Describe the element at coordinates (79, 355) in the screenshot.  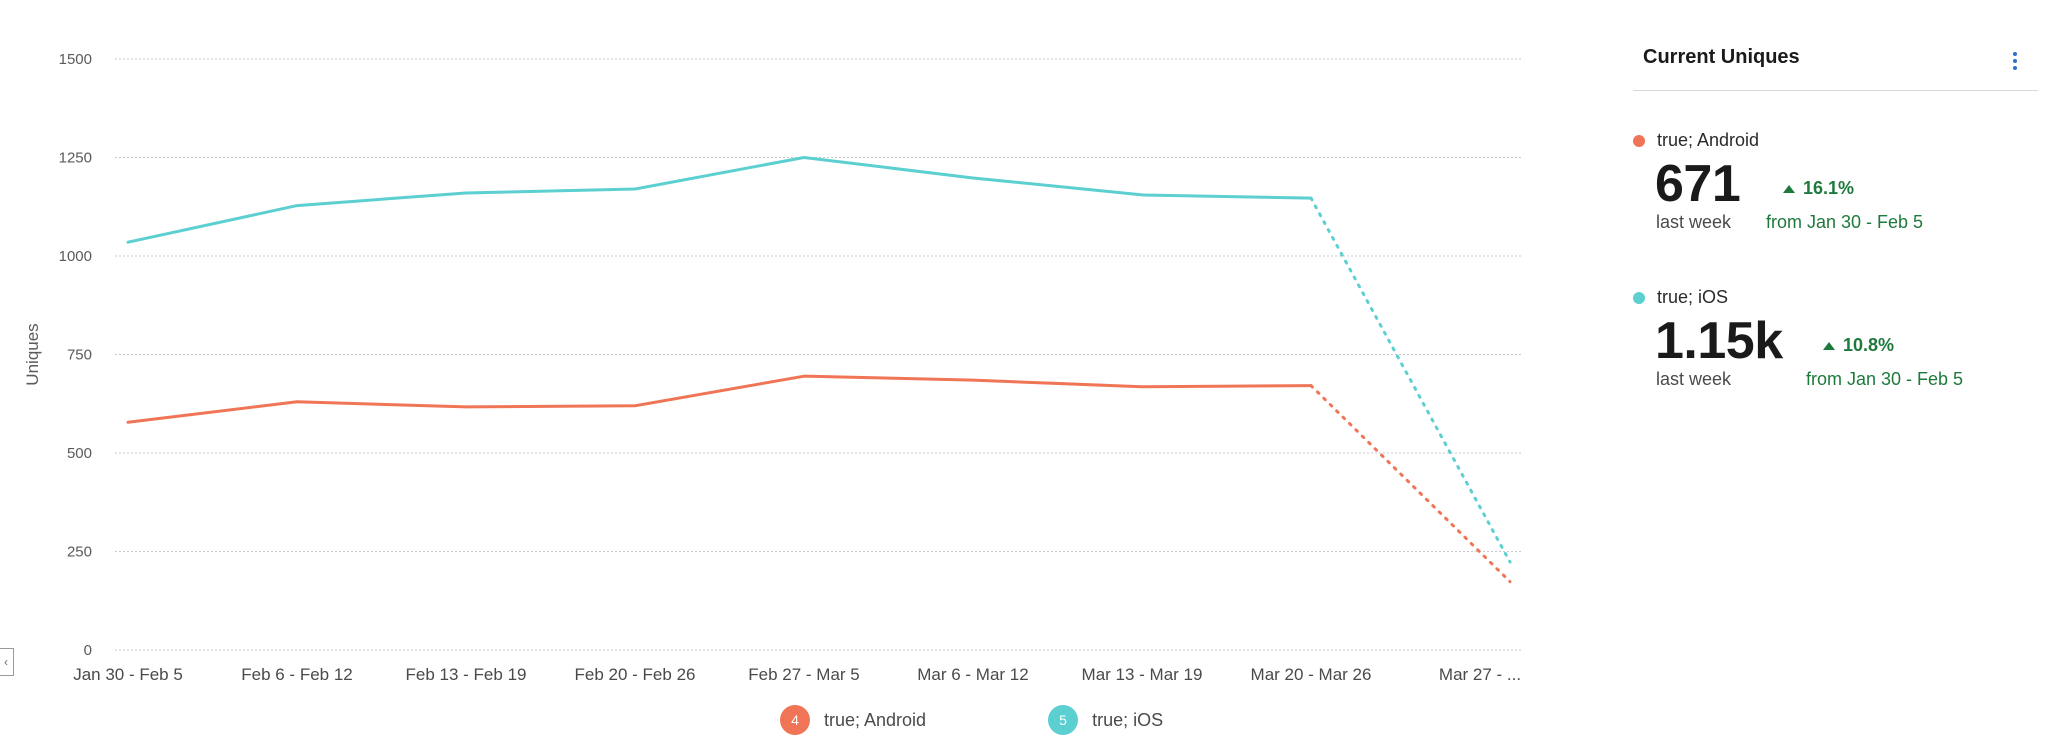
I see `y-tick-label: 750` at that location.